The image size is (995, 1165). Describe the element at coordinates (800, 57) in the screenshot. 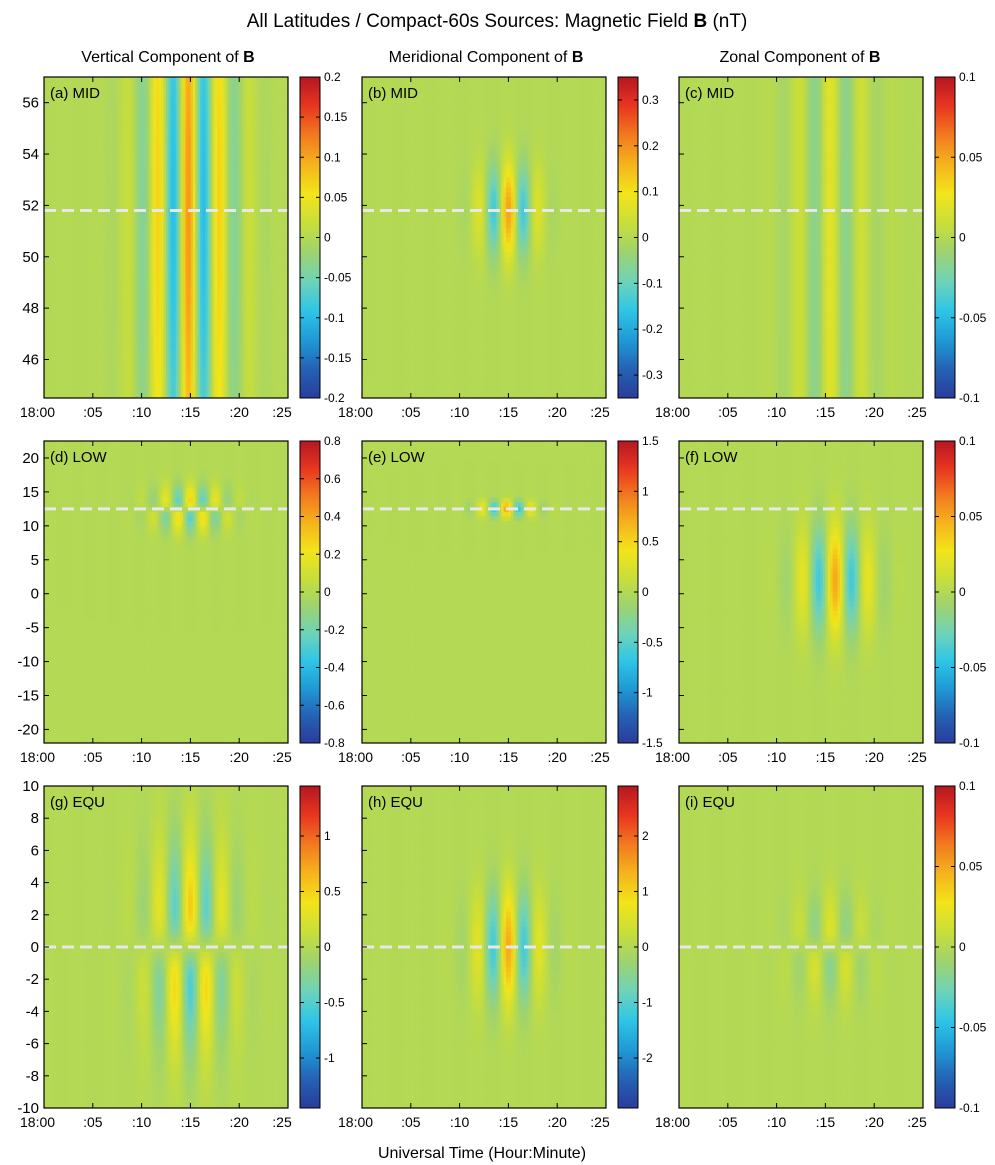

I see `column-title-zonal: Zonal Component of B` at that location.